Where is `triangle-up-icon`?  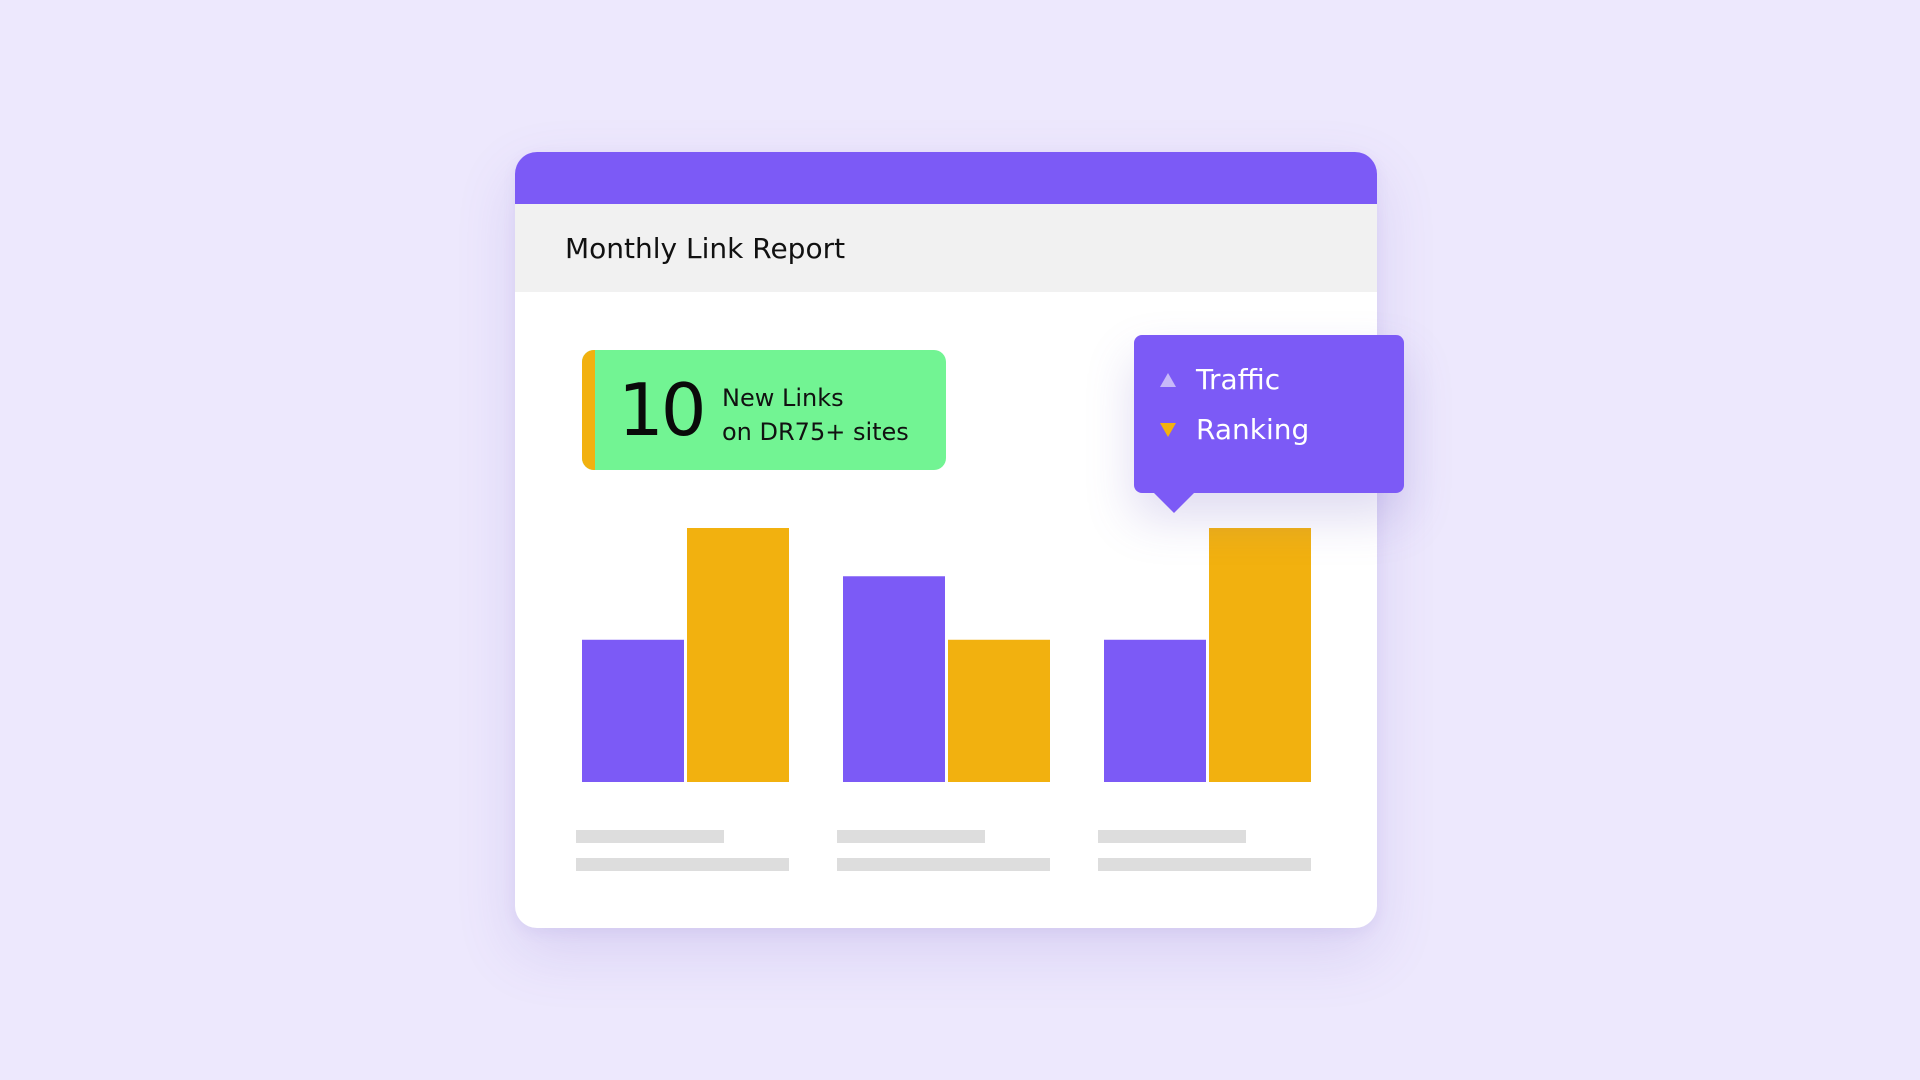 triangle-up-icon is located at coordinates (1168, 379).